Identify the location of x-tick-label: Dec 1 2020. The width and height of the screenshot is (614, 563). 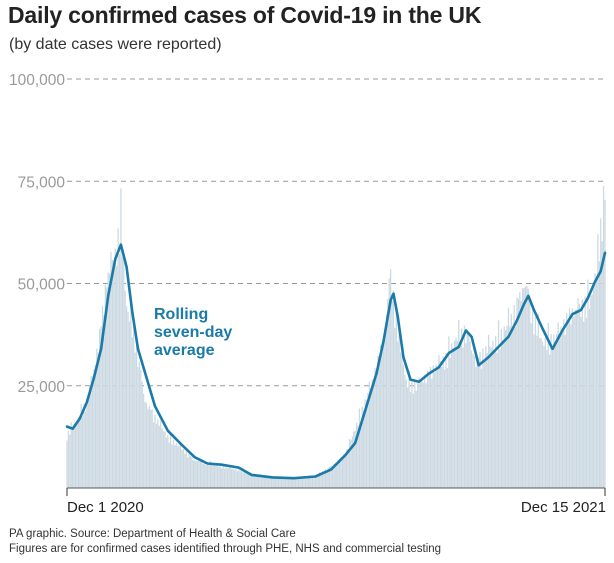
(105, 507).